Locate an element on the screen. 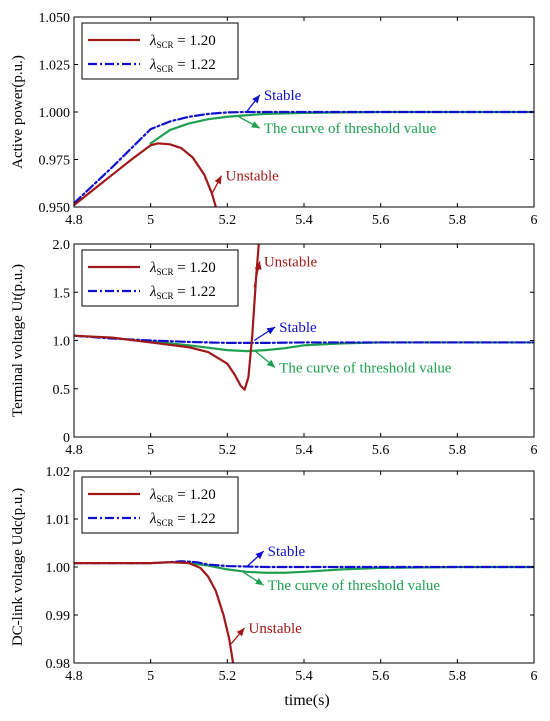  y-tick-label: 1.000 is located at coordinates (55, 113).